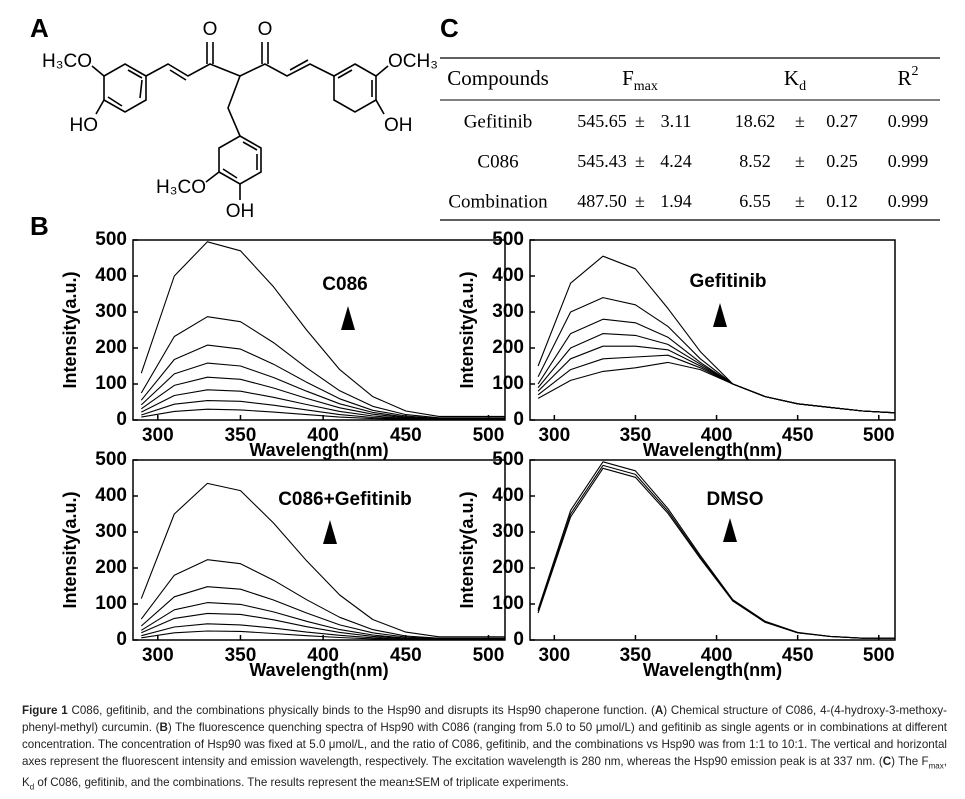  I want to click on table-cell: 4.24, so click(676, 161).